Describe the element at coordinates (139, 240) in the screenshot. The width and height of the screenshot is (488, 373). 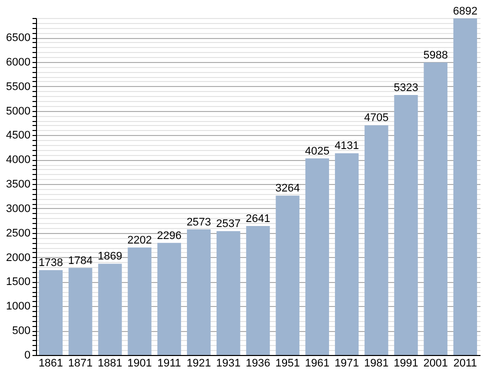
I see `data-label: 2202` at that location.